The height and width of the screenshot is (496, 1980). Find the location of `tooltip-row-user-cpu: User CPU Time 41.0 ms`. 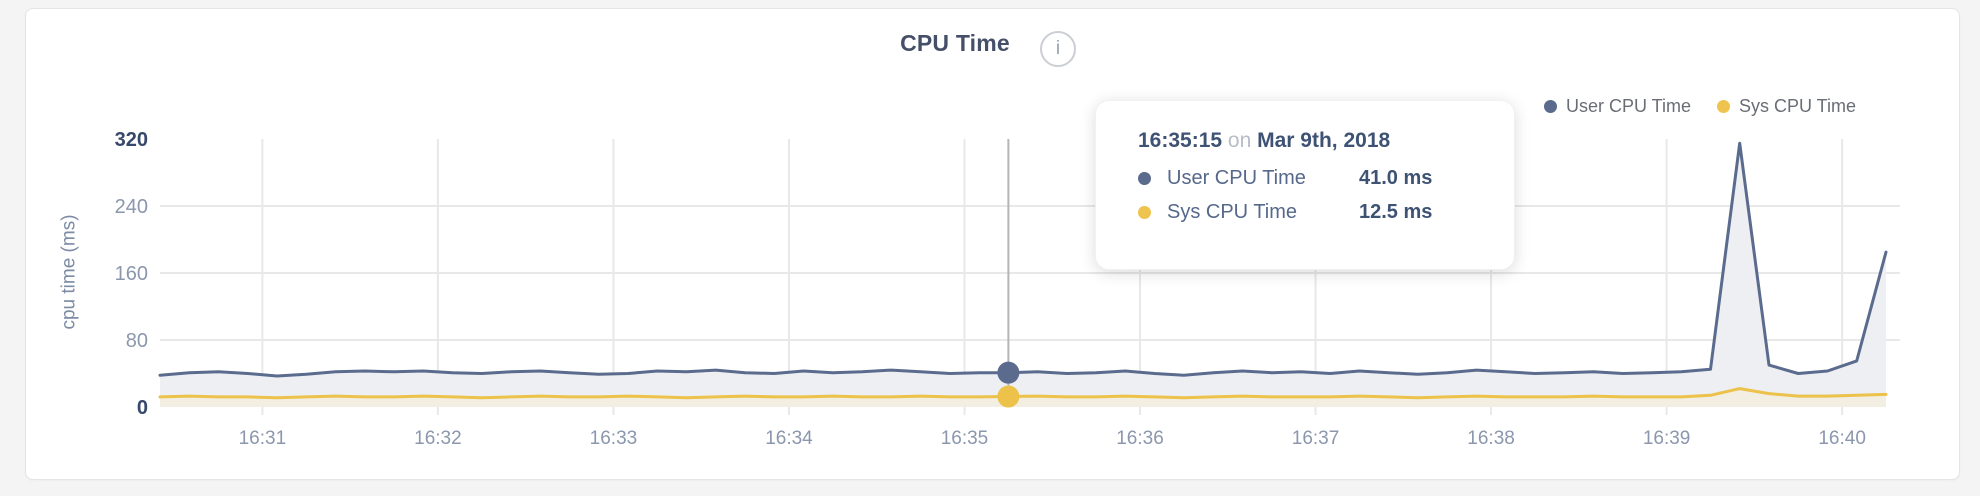

tooltip-row-user-cpu: User CPU Time 41.0 ms is located at coordinates (1326, 178).